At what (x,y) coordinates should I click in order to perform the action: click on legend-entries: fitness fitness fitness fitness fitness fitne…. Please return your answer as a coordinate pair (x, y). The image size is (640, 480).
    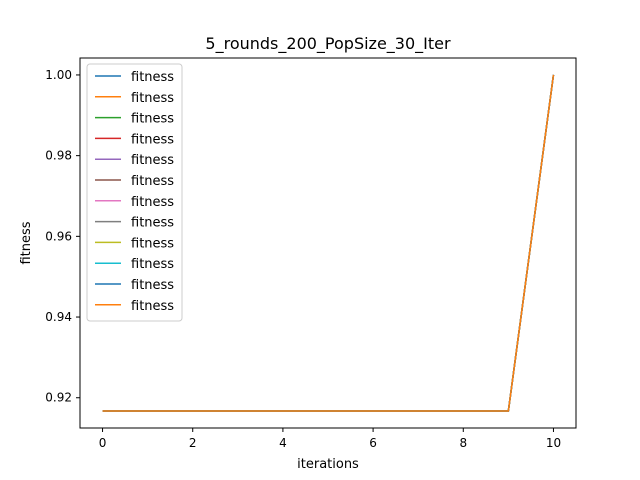
    Looking at the image, I should click on (134, 192).